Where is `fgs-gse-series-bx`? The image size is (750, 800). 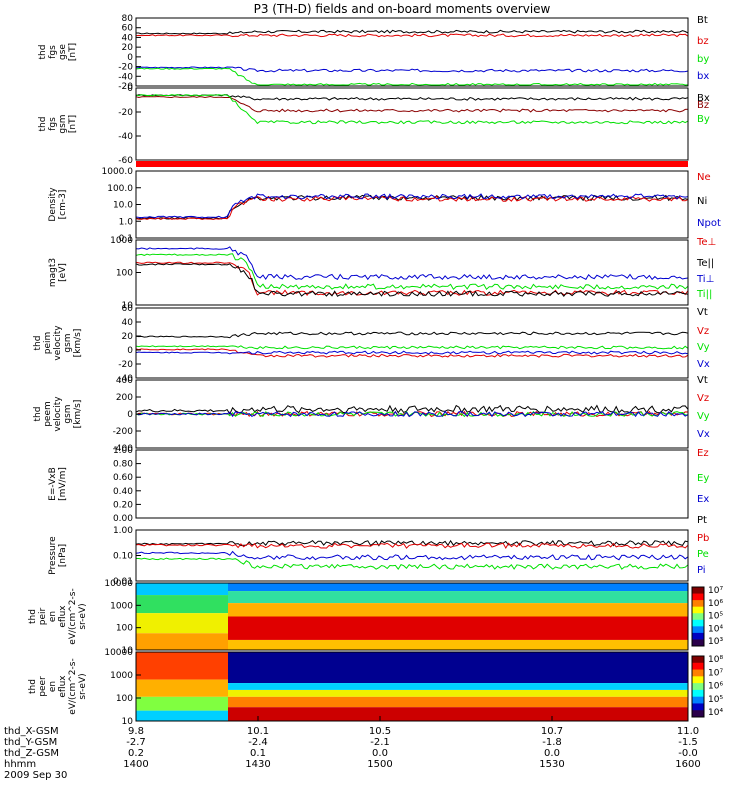 fgs-gse-series-bx is located at coordinates (412, 76).